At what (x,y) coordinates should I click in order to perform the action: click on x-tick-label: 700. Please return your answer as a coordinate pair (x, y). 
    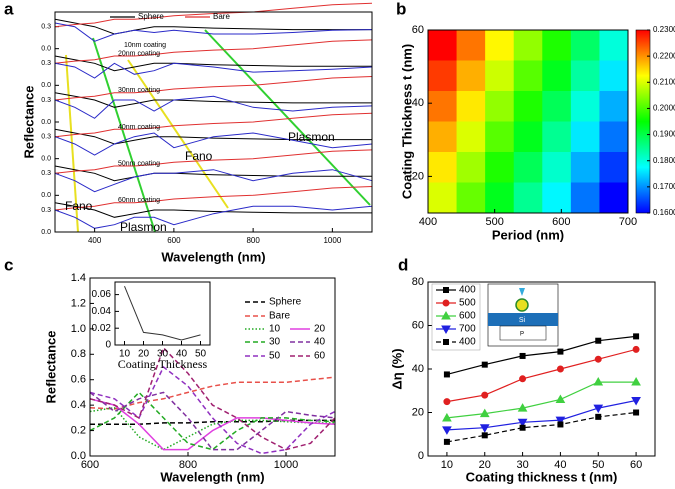
    Looking at the image, I should click on (628, 222).